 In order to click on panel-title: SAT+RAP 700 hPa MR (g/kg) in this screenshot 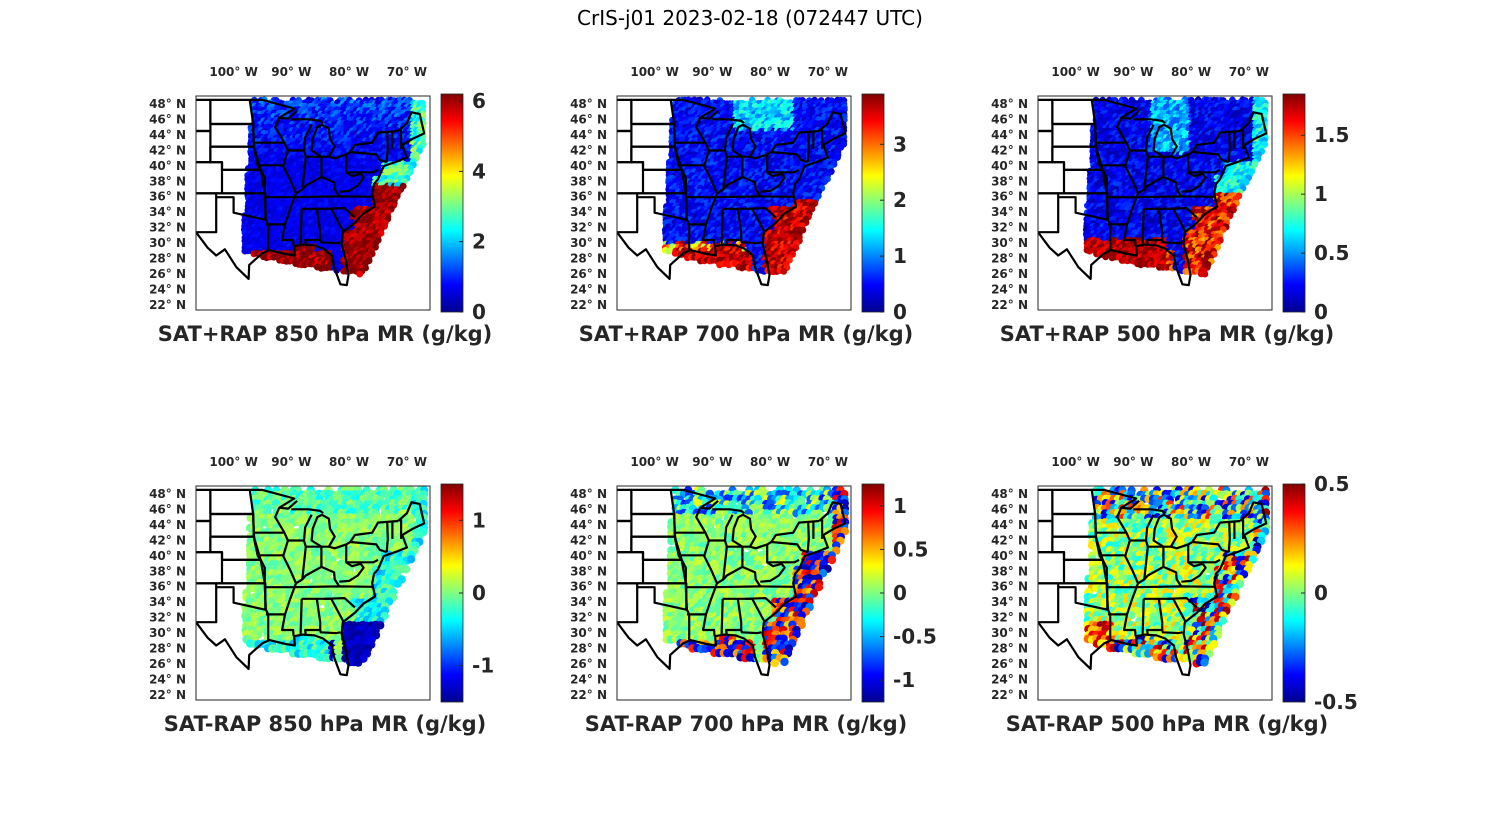, I will do `click(746, 334)`.